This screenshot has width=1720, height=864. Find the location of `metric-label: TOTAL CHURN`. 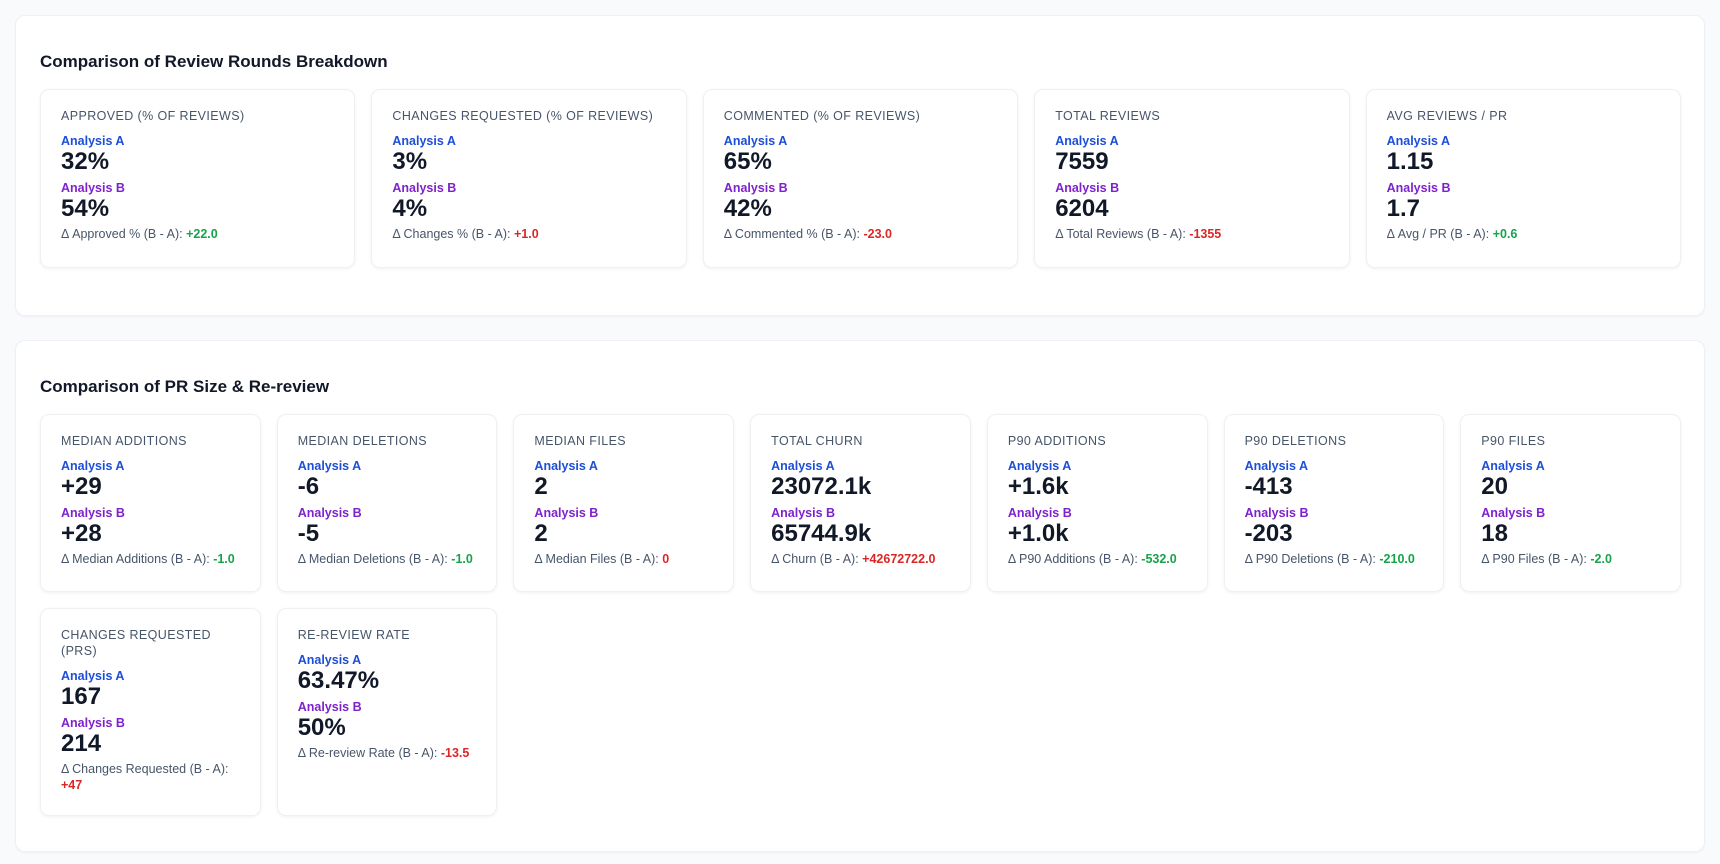

metric-label: TOTAL CHURN is located at coordinates (817, 441).